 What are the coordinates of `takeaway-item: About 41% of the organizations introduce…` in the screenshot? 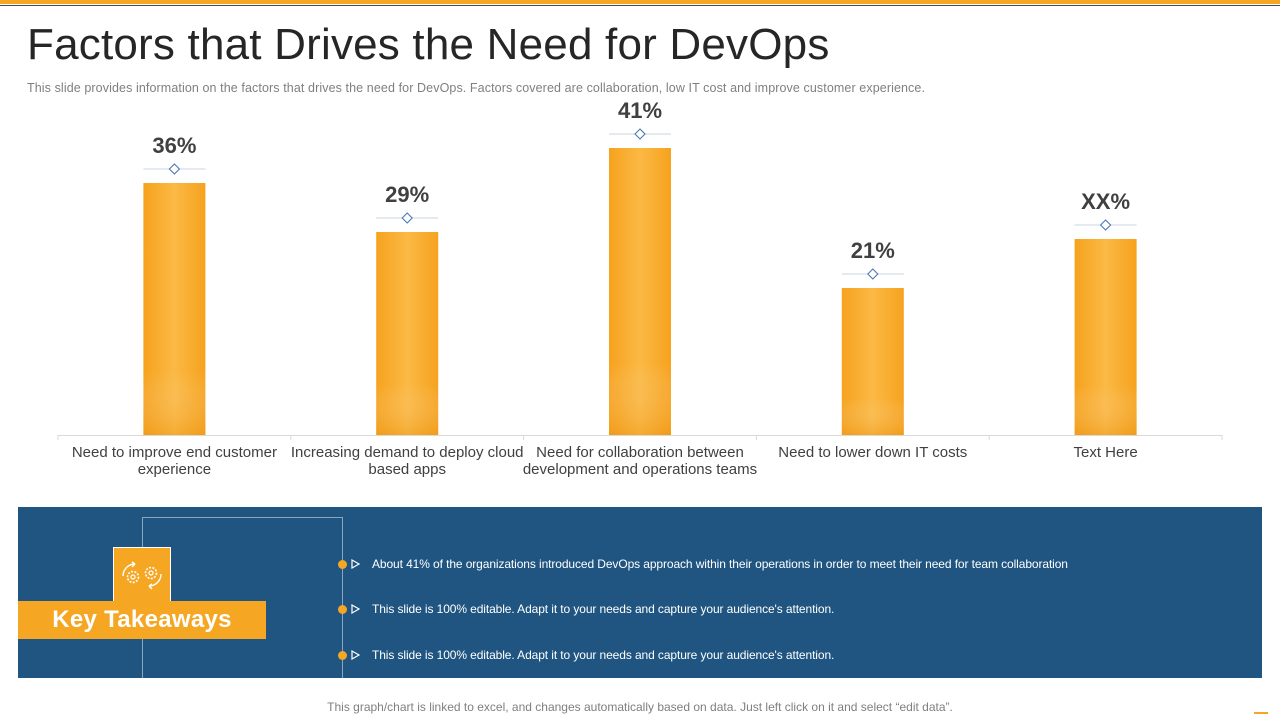 It's located at (703, 564).